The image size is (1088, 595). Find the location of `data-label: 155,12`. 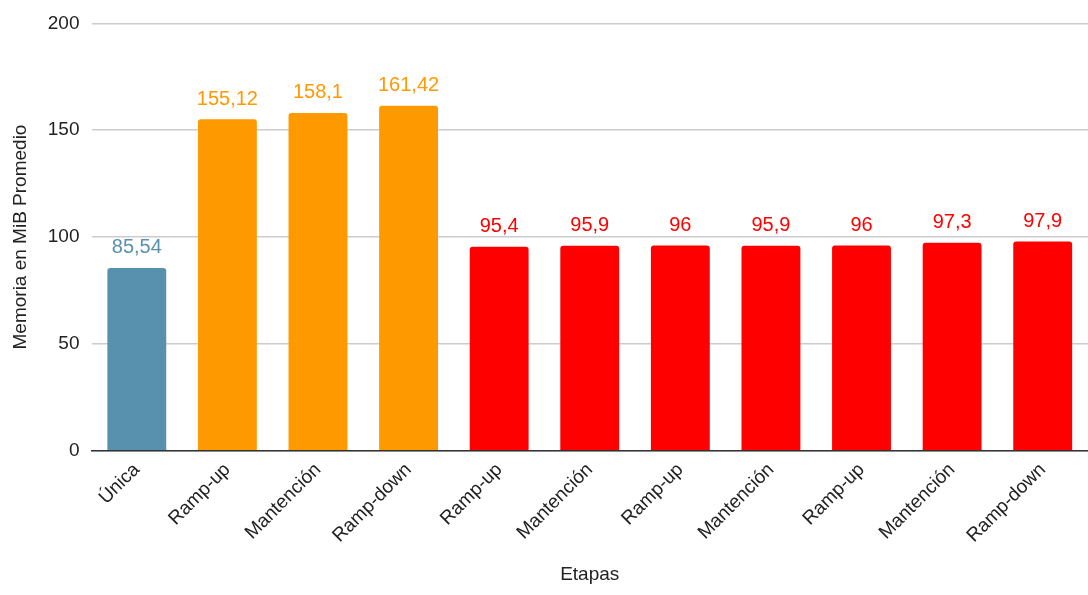

data-label: 155,12 is located at coordinates (227, 97).